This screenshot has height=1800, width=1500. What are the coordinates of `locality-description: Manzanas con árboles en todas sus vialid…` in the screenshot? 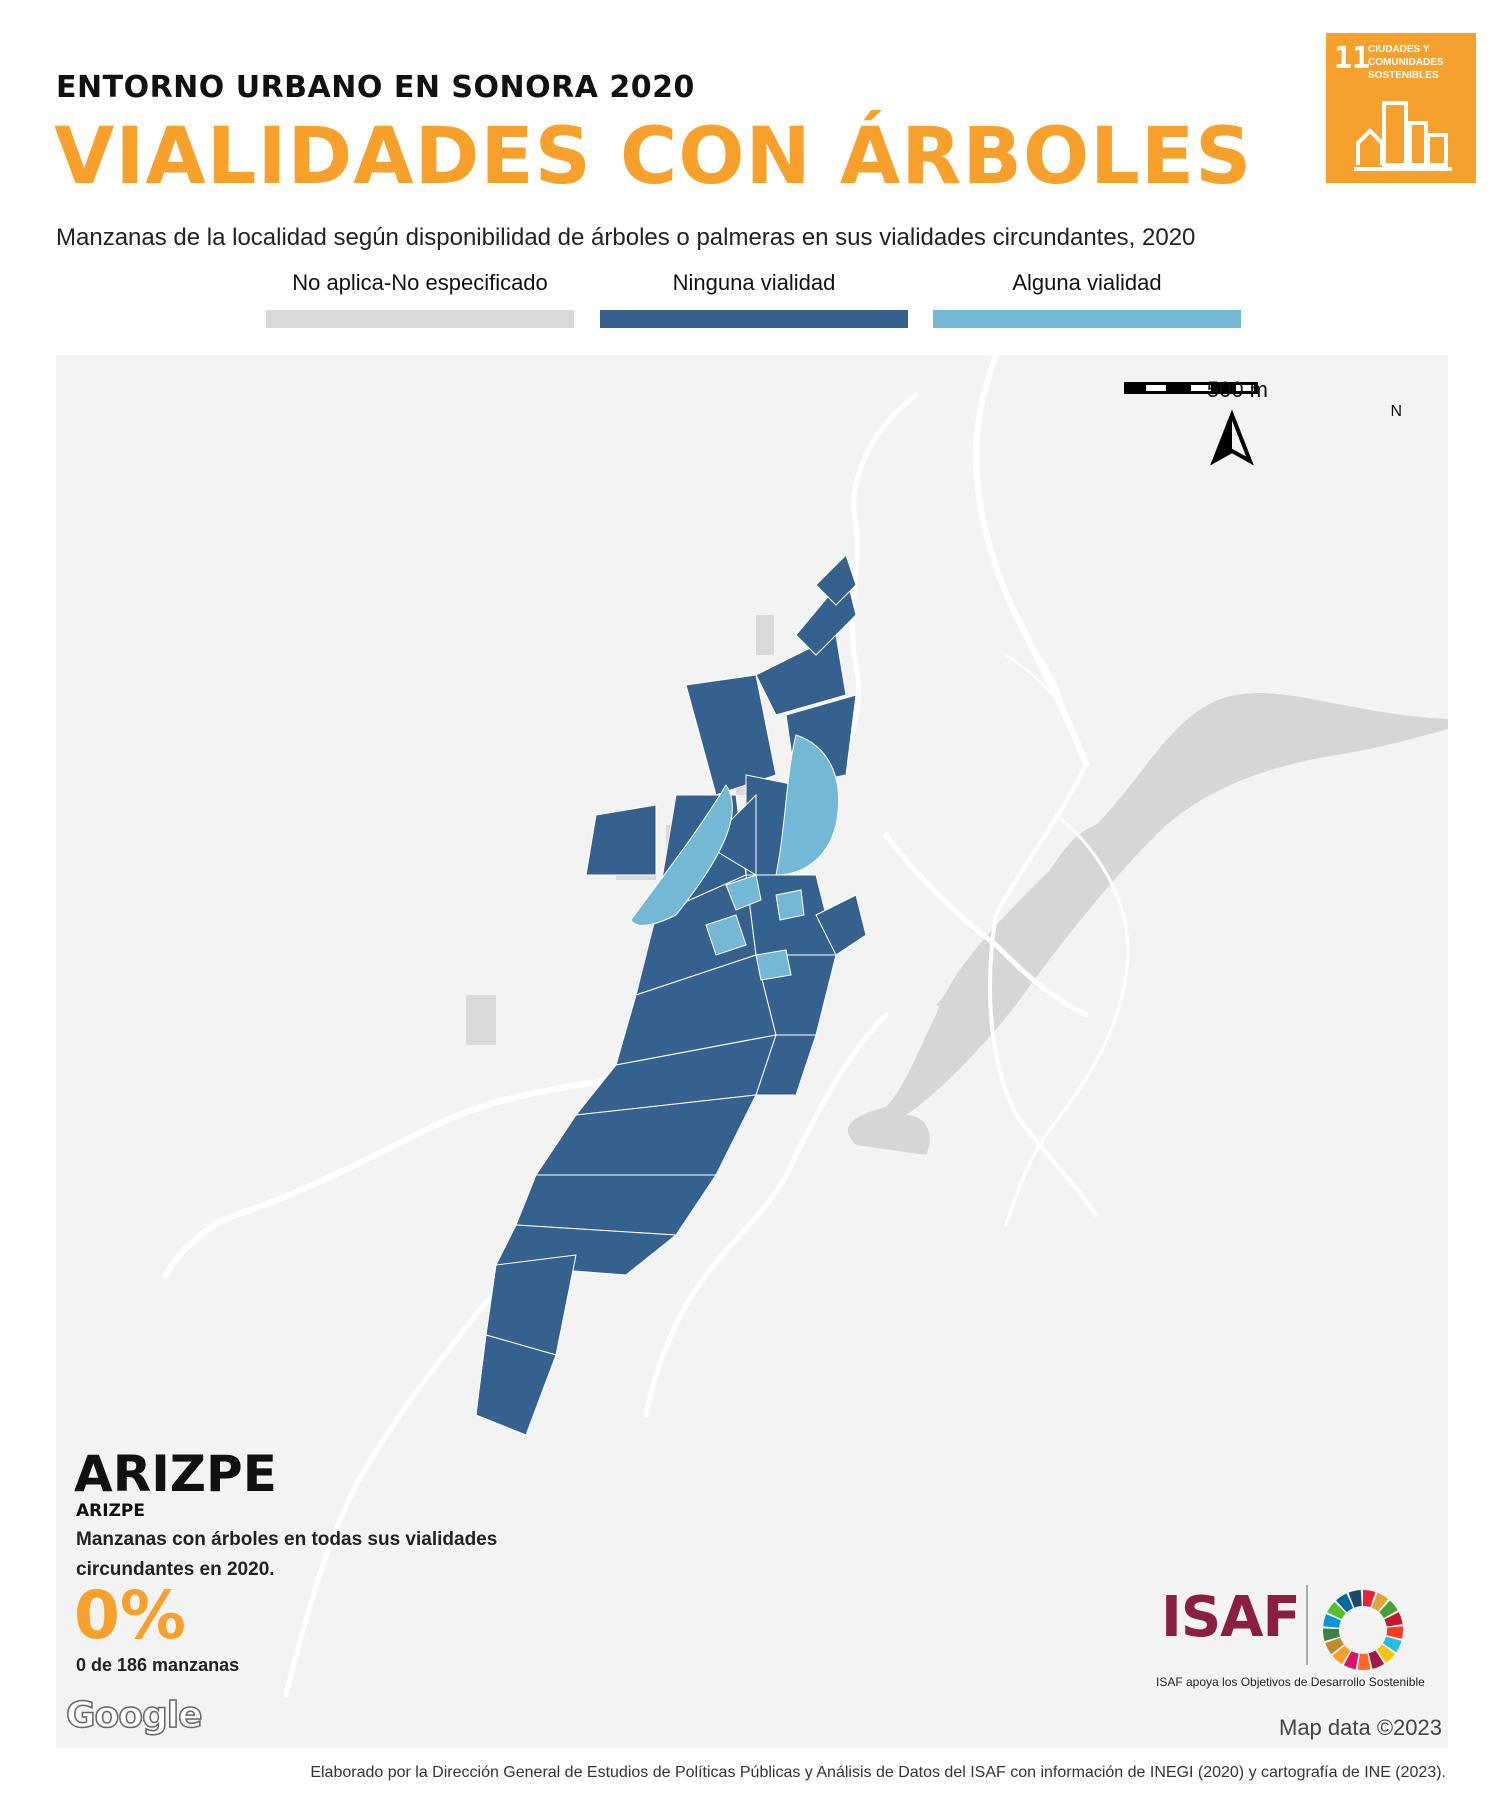 It's located at (287, 1554).